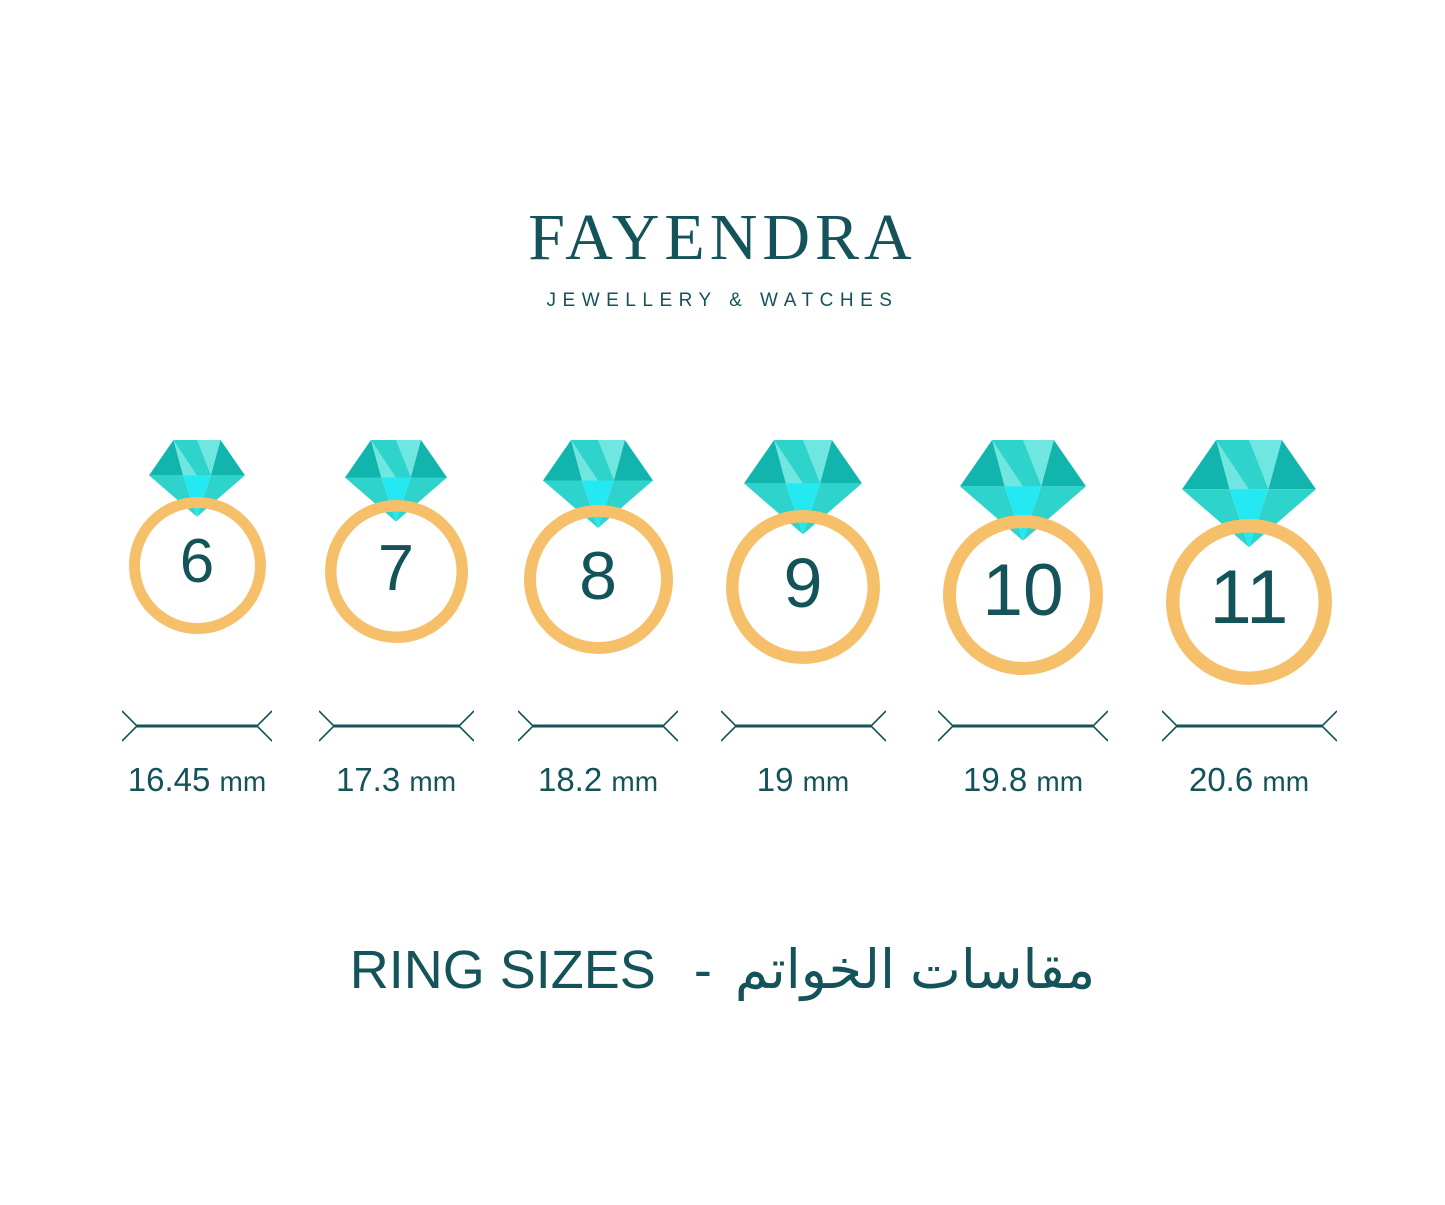 The width and height of the screenshot is (1445, 1205). I want to click on ring-size-item: 6, so click(197, 537).